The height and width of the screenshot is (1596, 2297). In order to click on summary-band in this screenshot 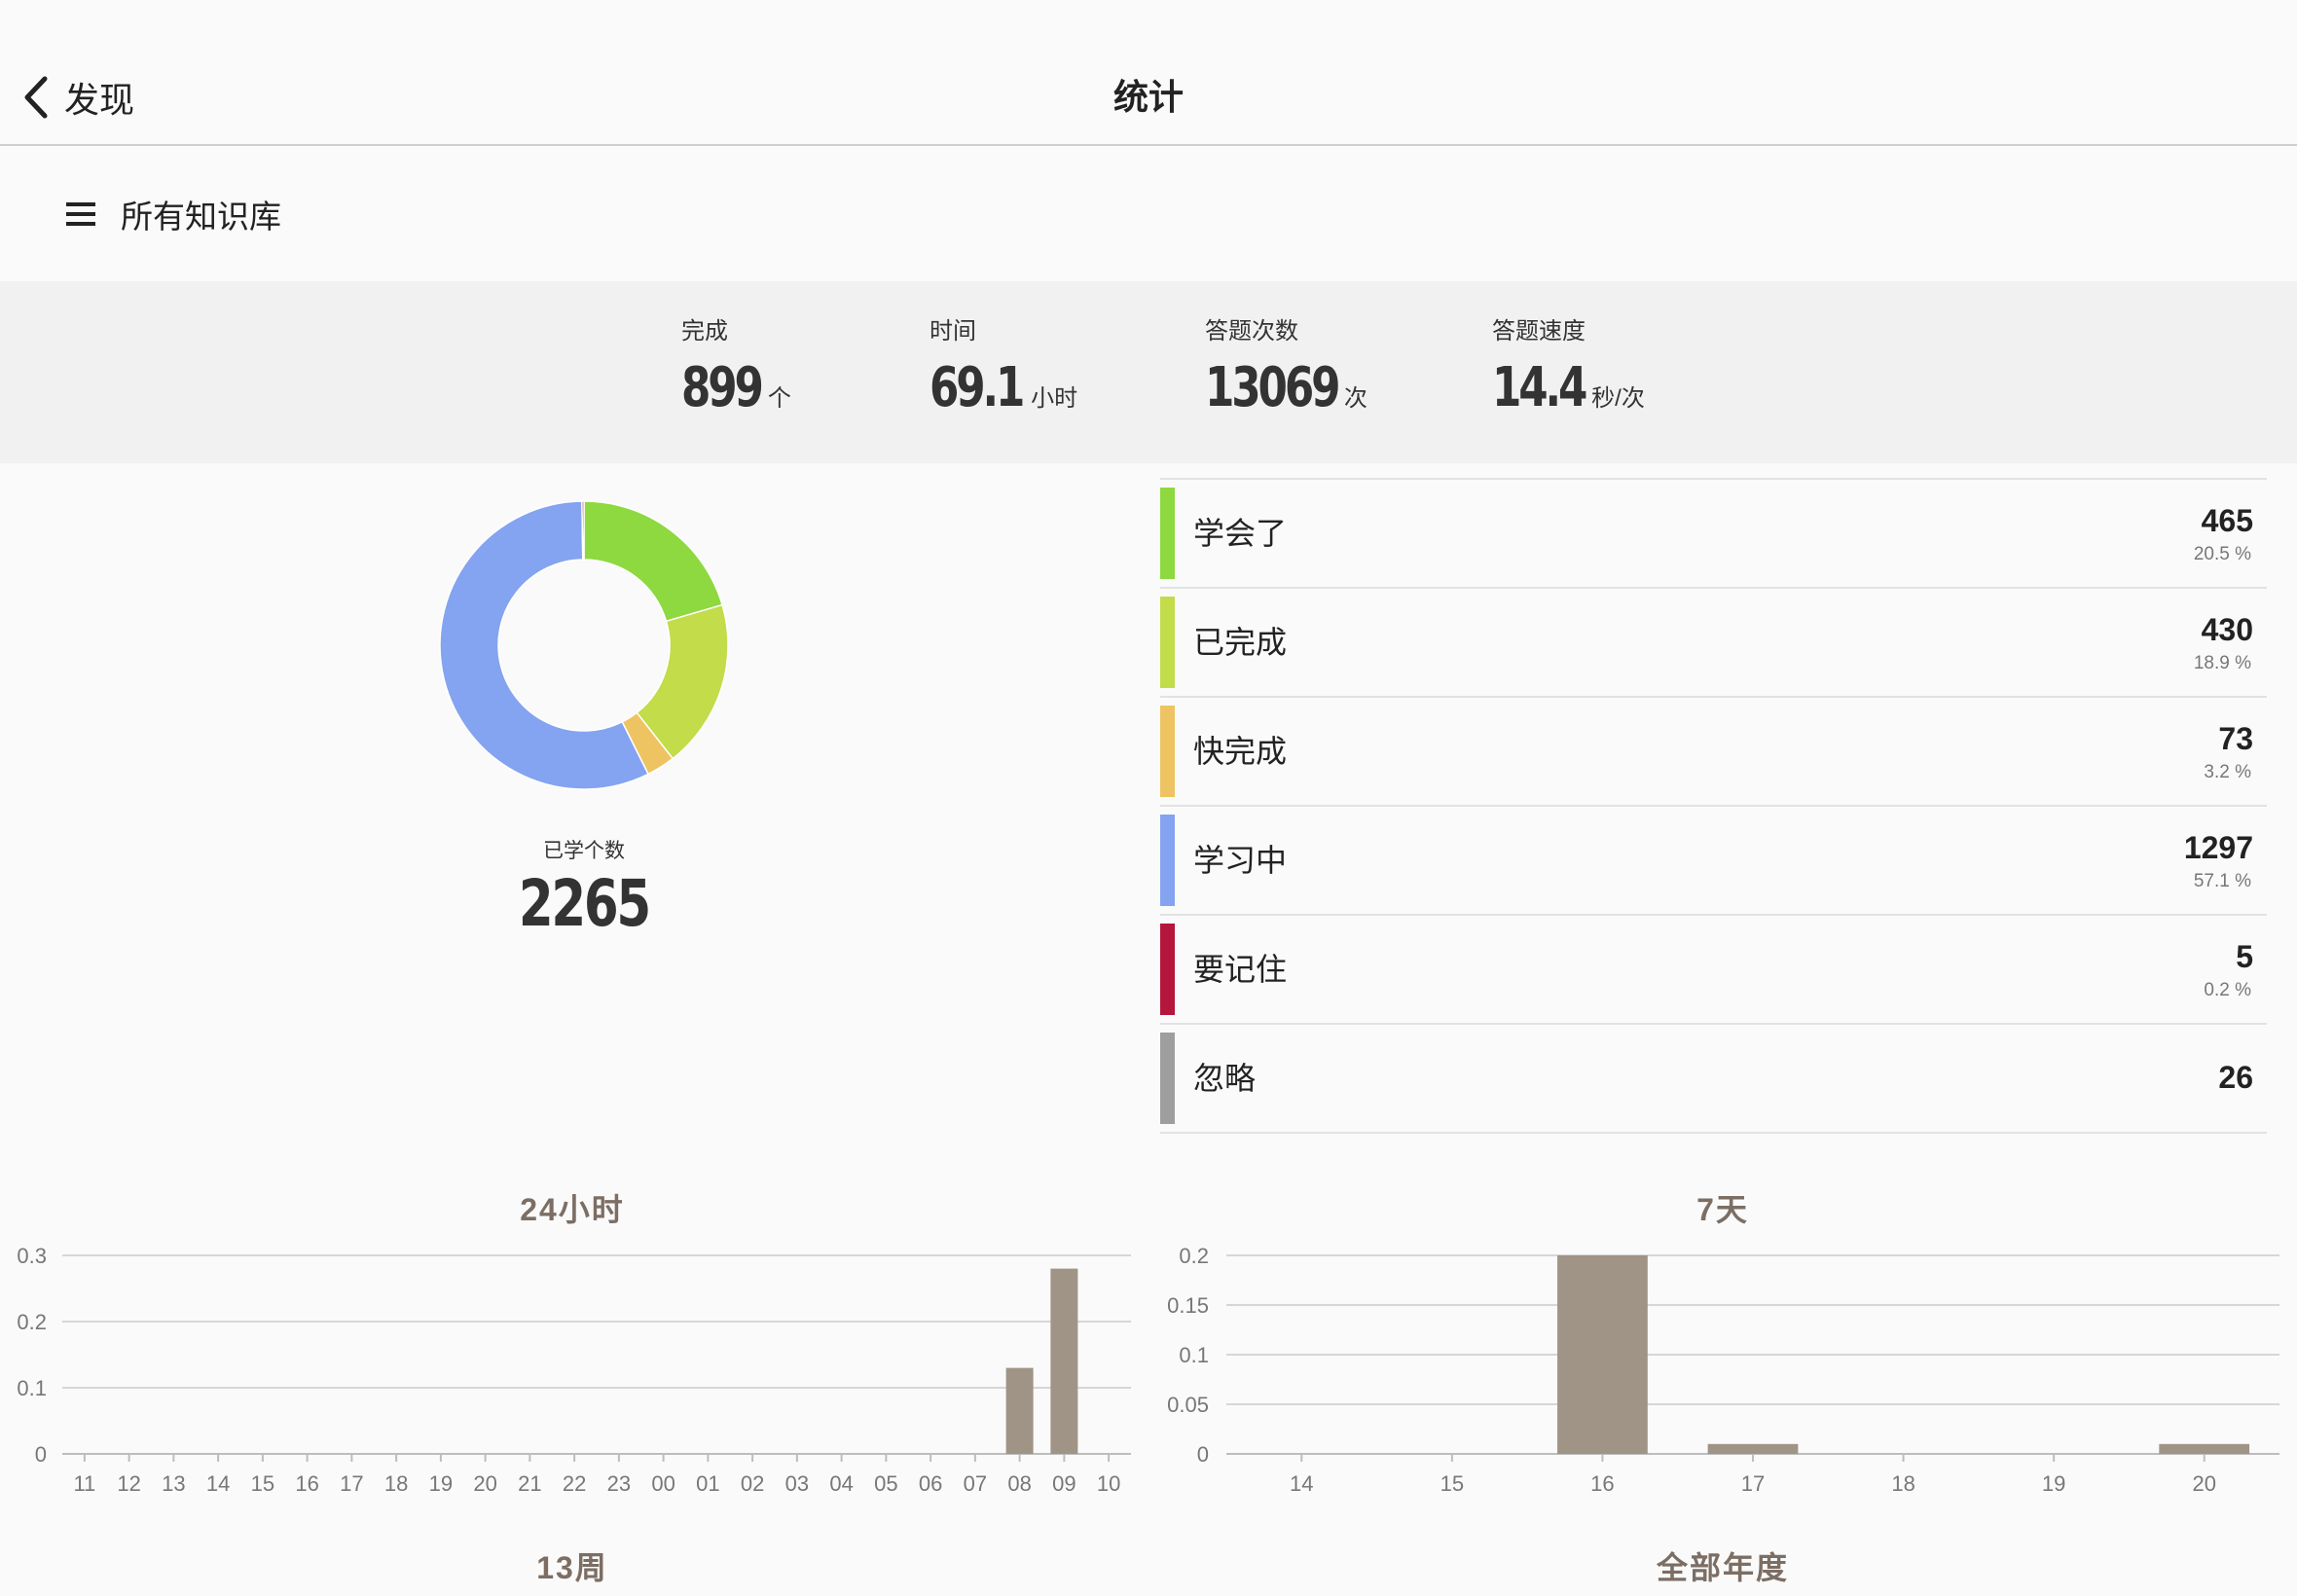, I will do `click(1148, 372)`.